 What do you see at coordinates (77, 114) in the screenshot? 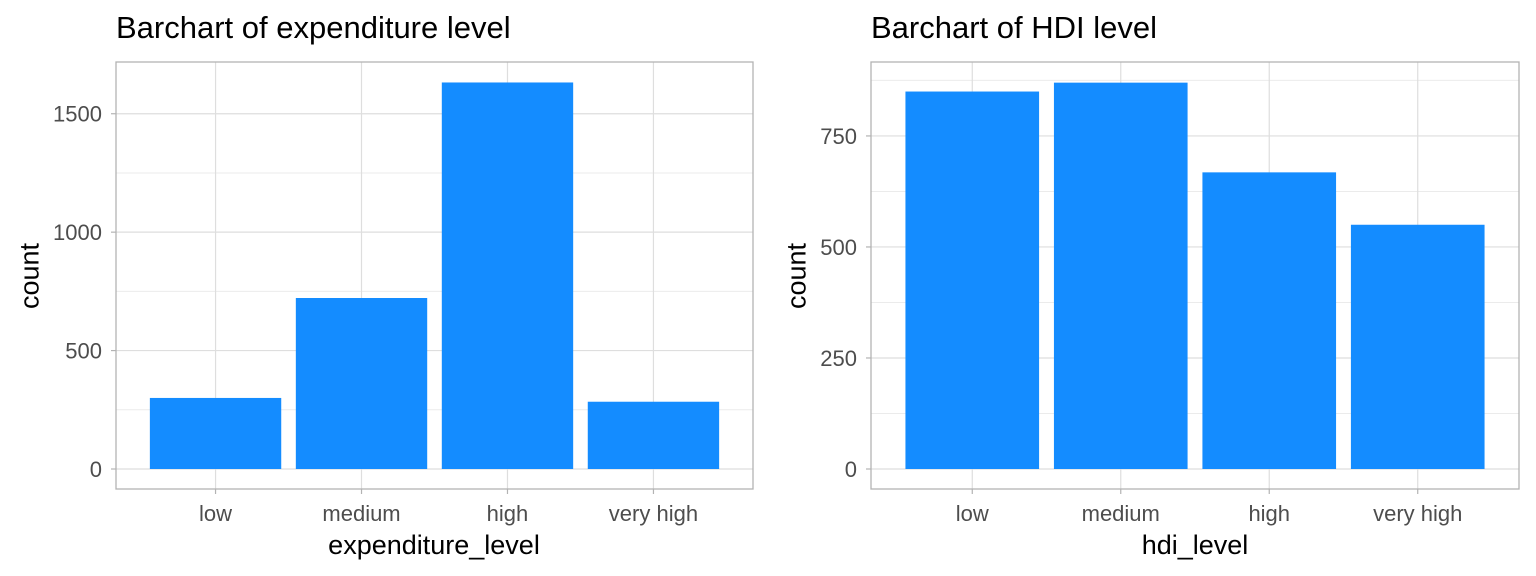
I see `y-tick-label: 1500` at bounding box center [77, 114].